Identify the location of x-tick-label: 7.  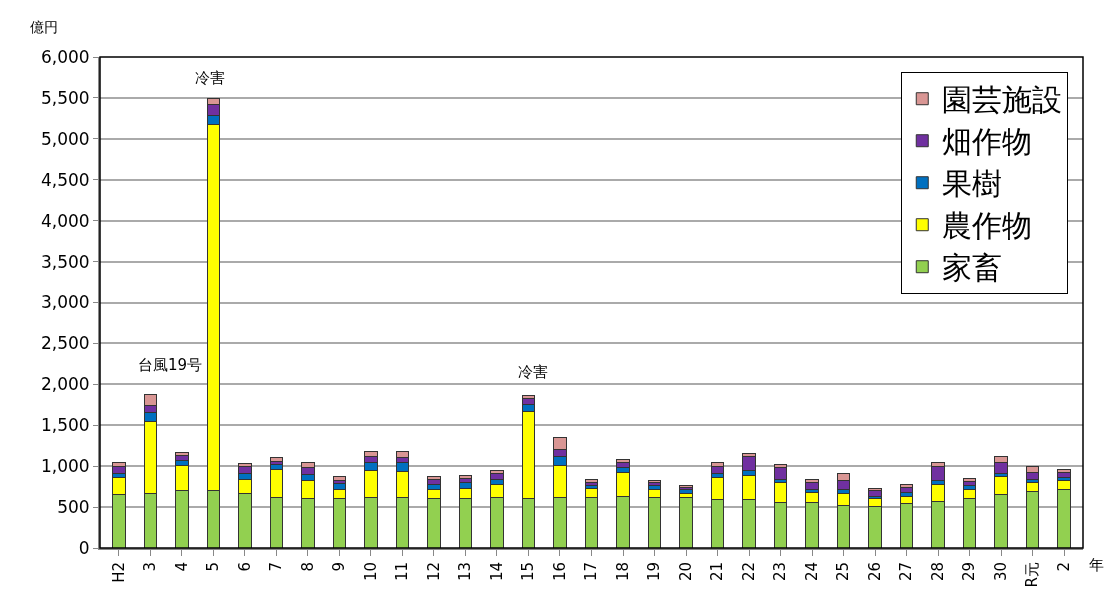
(276, 567).